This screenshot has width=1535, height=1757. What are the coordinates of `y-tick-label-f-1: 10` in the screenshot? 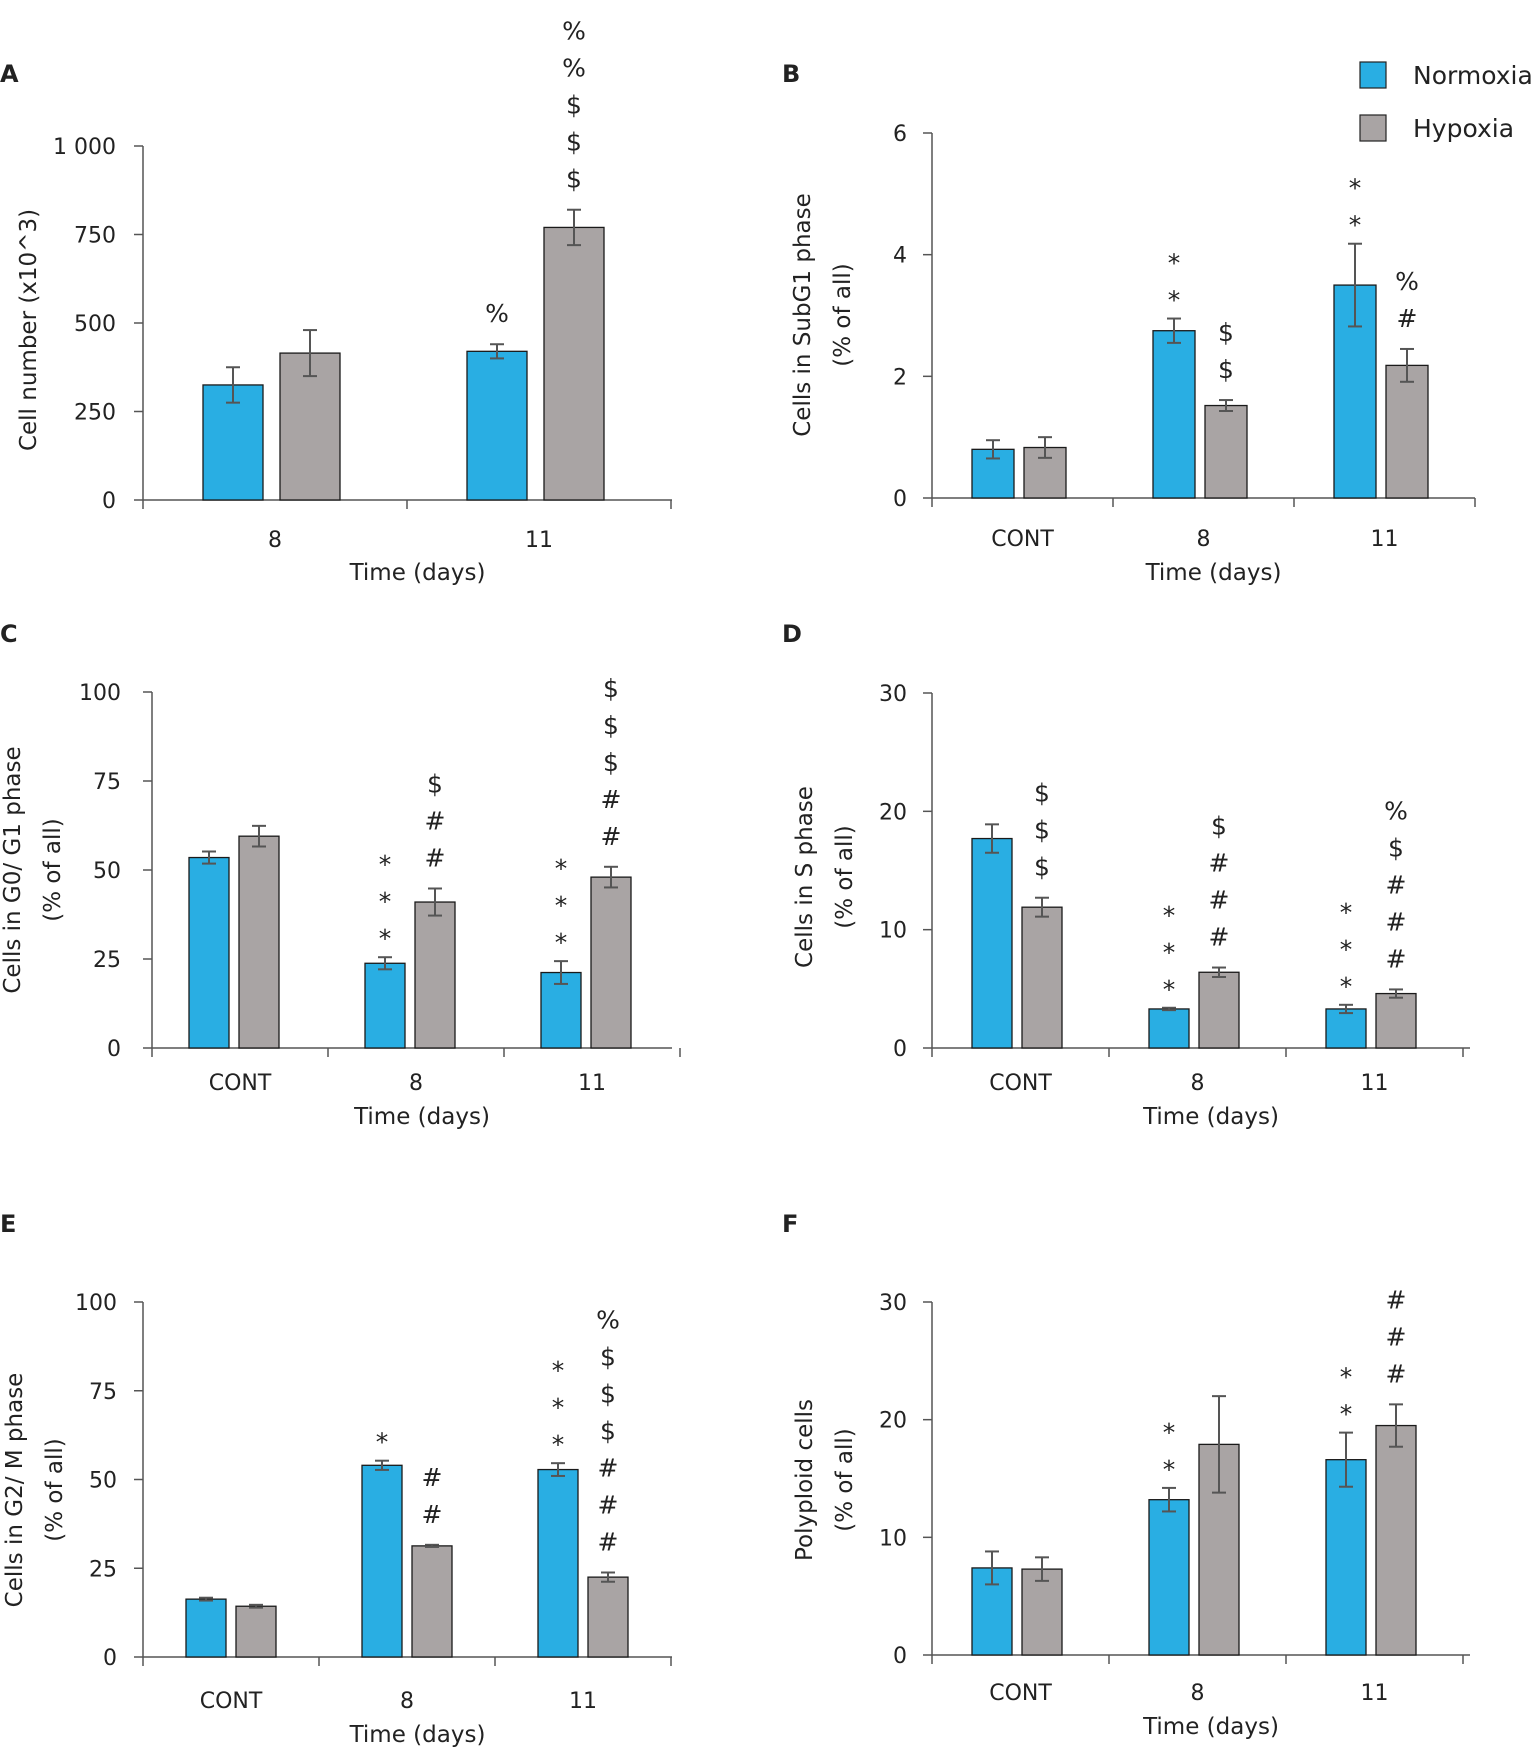 It's located at (893, 1538).